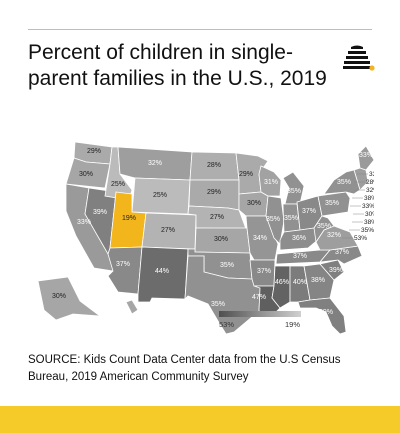  I want to click on state-label-il: 35%, so click(273, 219).